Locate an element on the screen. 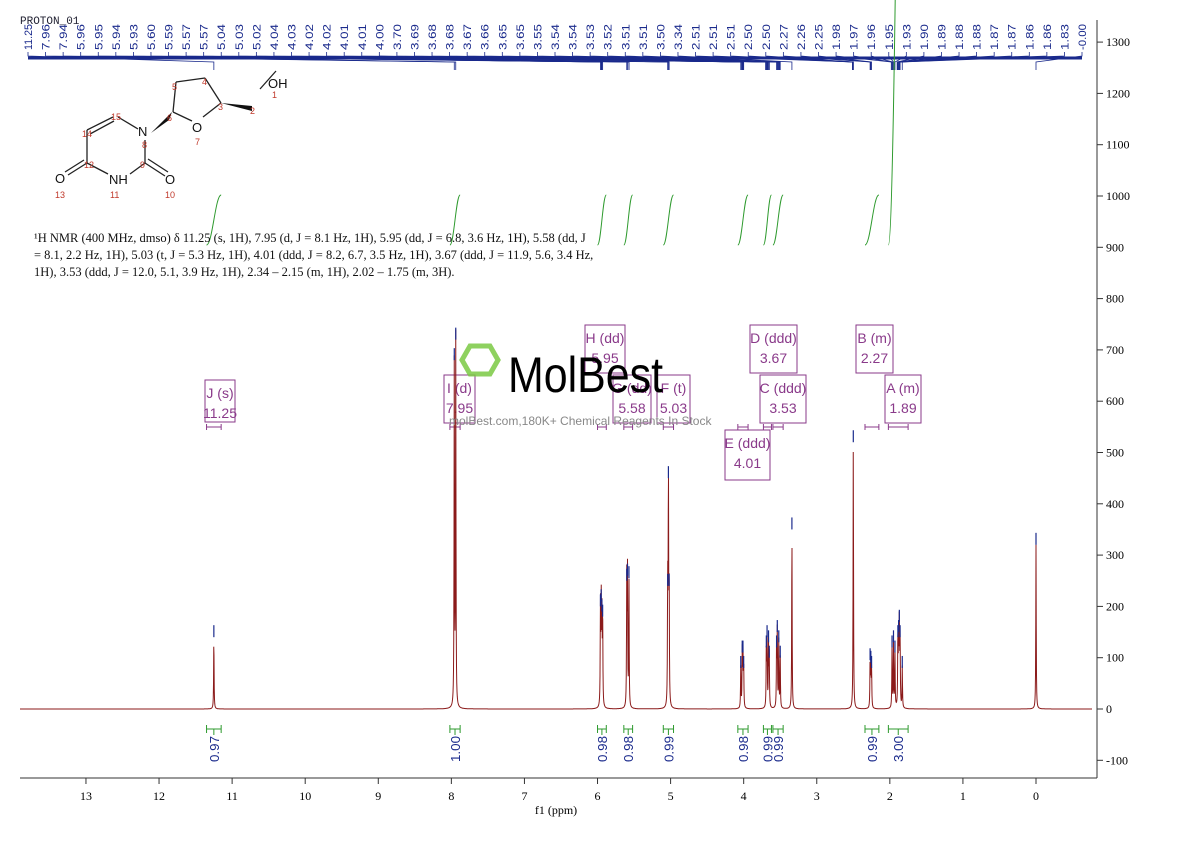  y-tick-label: 100 is located at coordinates (1115, 658).